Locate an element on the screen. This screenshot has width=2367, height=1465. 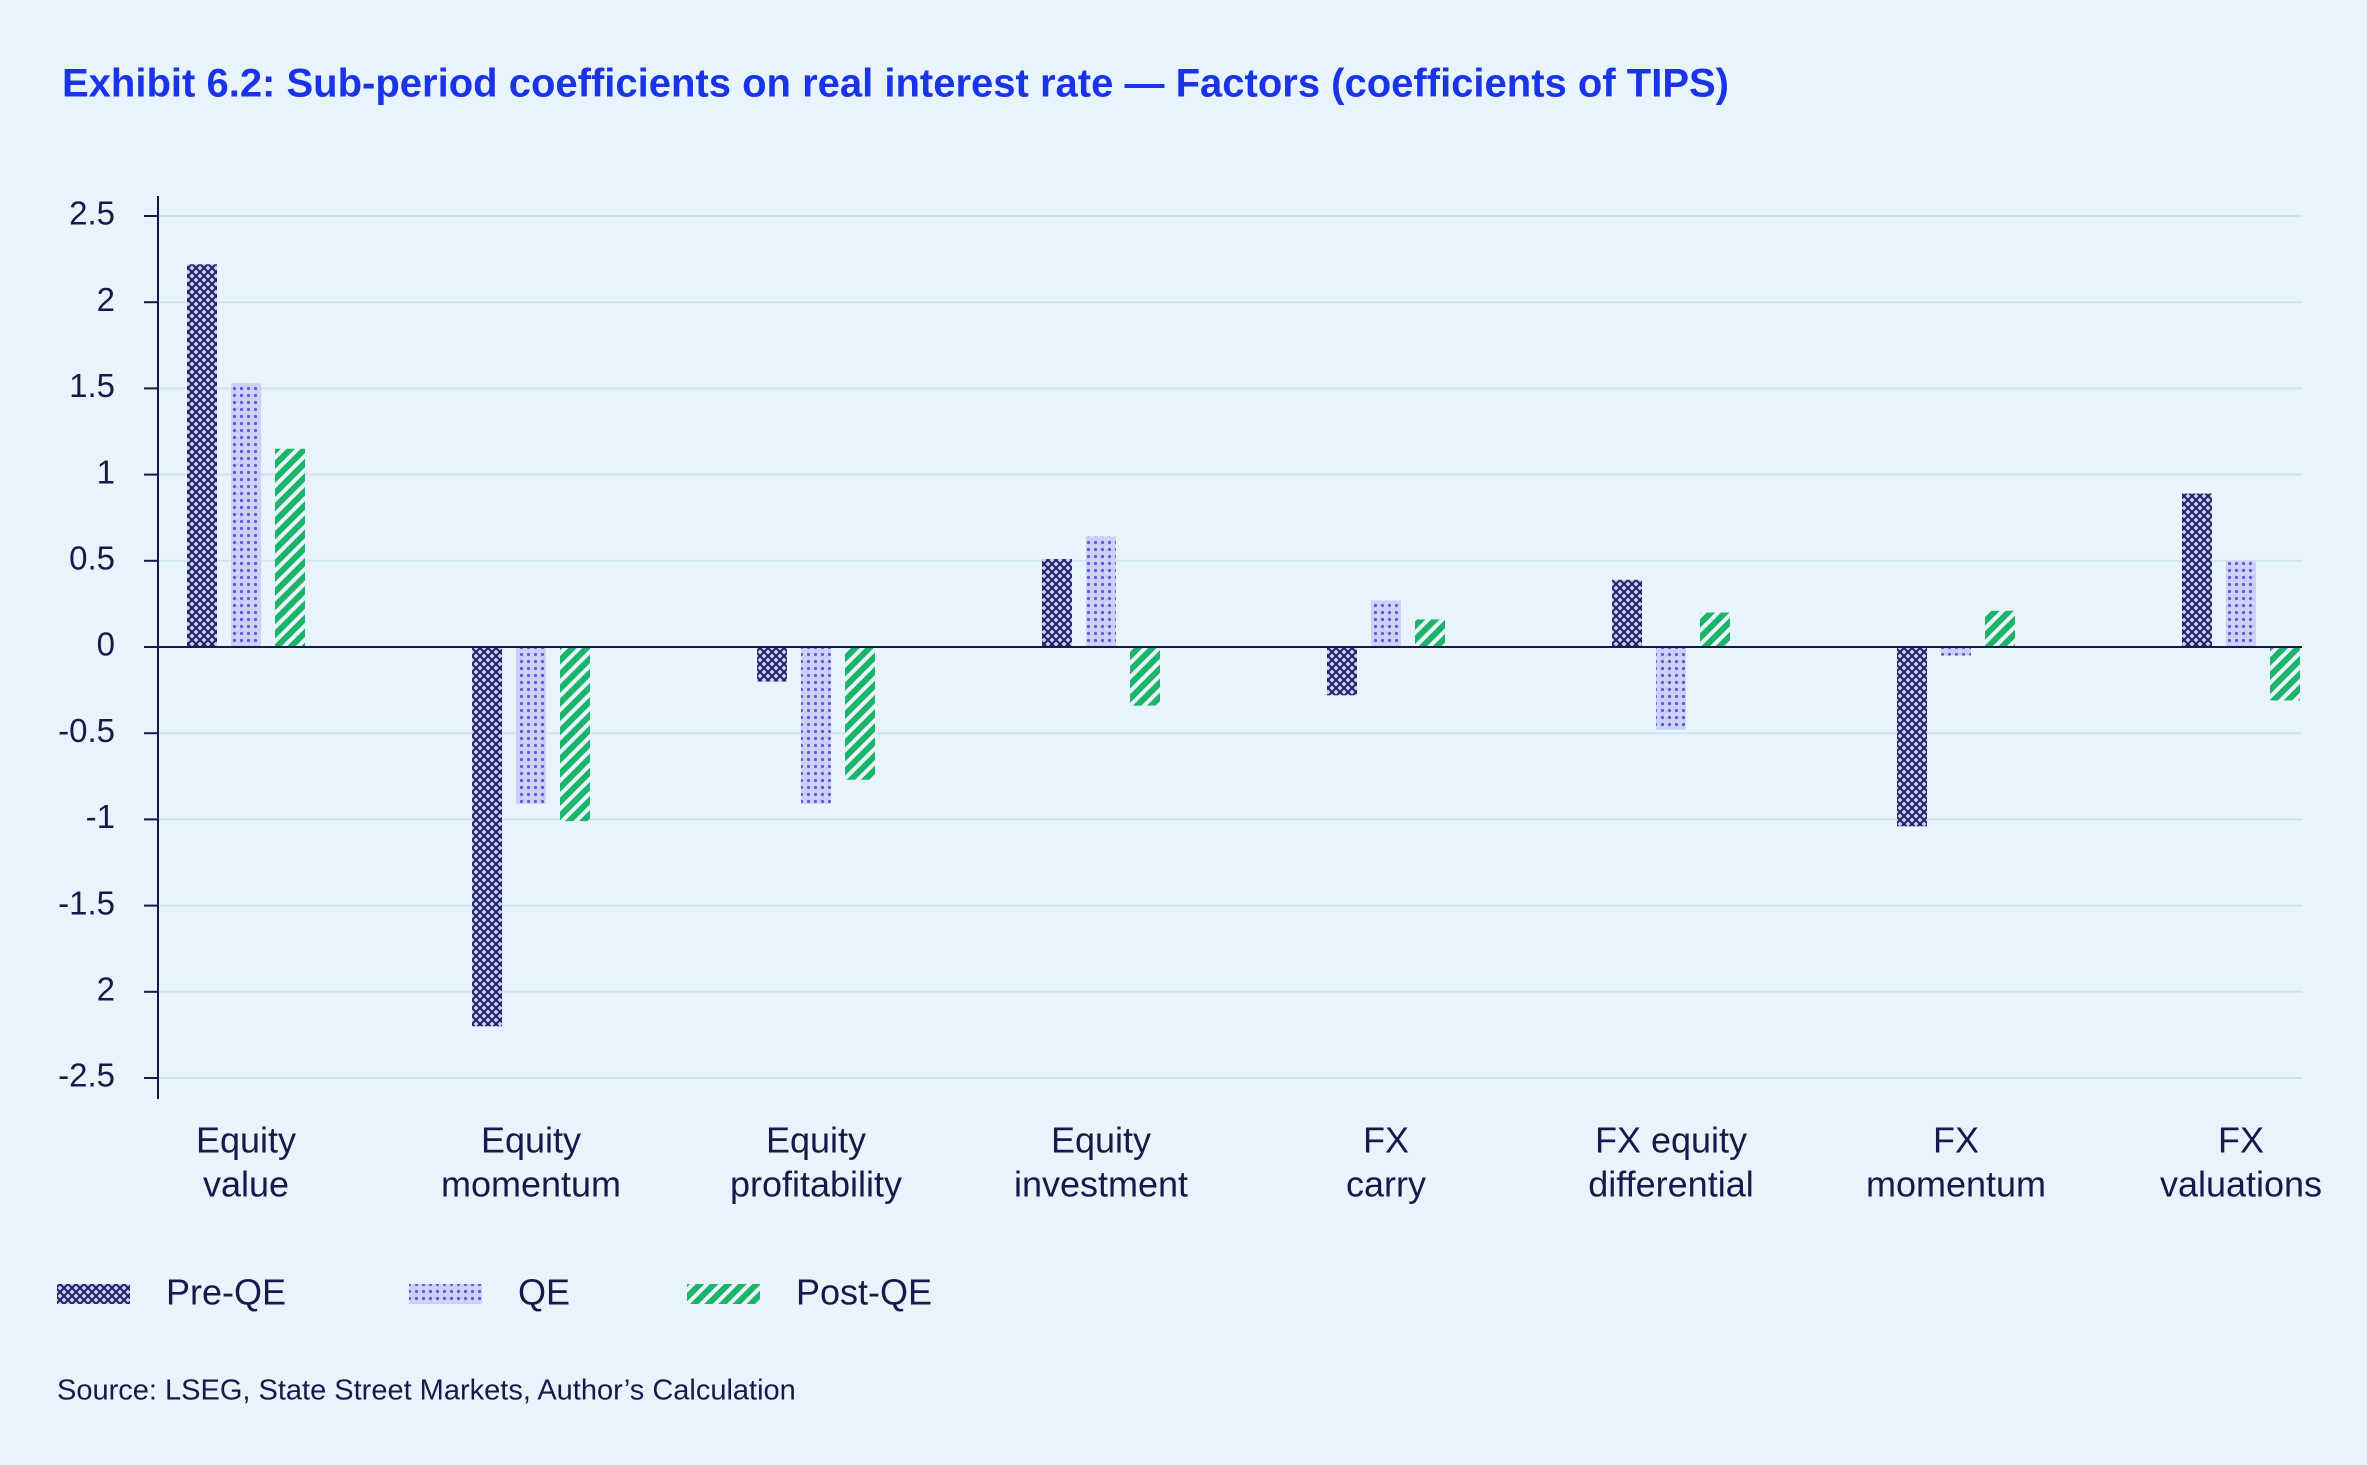
legend-label: Post-QE is located at coordinates (864, 1292).